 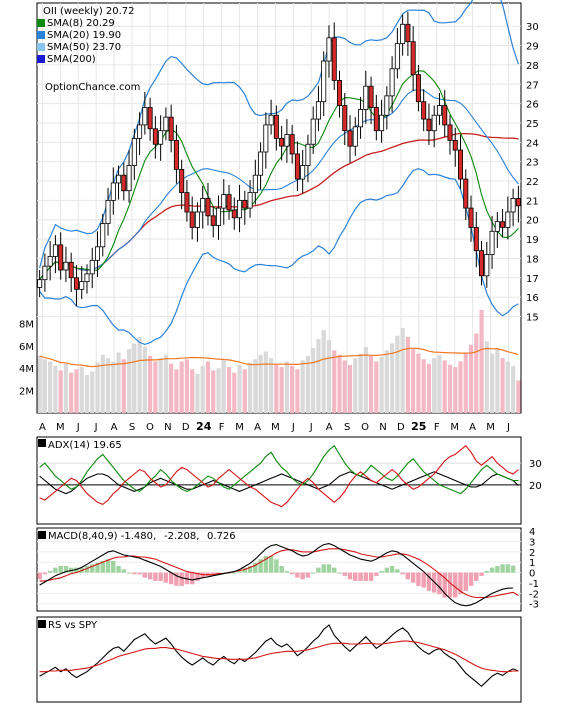 What do you see at coordinates (534, 605) in the screenshot?
I see `macd-tick-label: -3` at bounding box center [534, 605].